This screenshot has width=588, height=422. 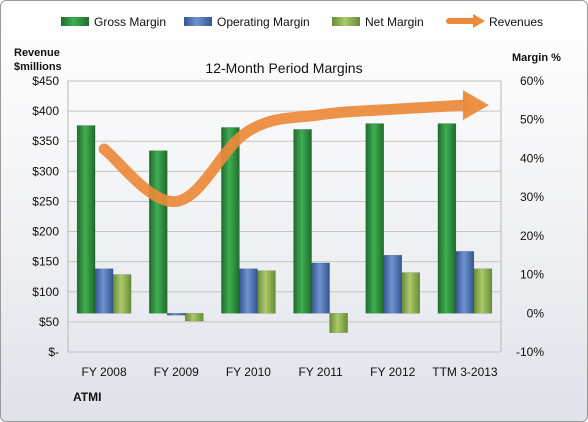 I want to click on right-tick-label: 0%, so click(x=536, y=313).